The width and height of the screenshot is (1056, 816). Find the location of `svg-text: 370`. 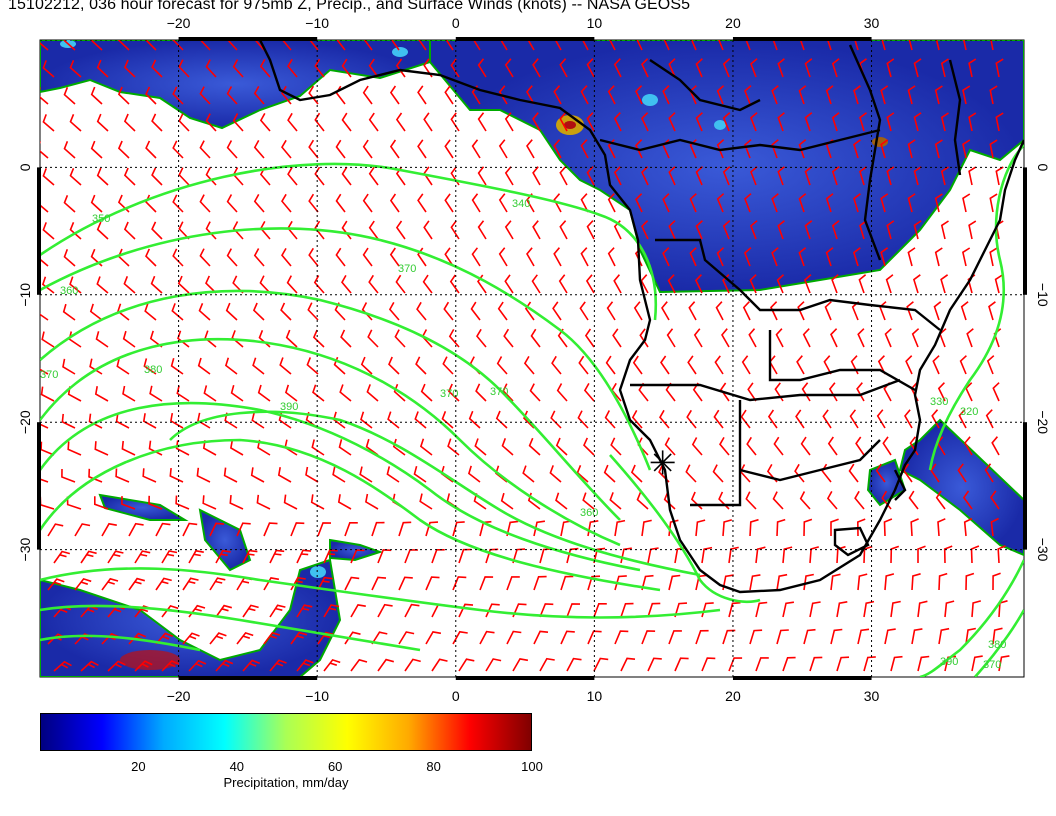

svg-text: 370 is located at coordinates (449, 394).